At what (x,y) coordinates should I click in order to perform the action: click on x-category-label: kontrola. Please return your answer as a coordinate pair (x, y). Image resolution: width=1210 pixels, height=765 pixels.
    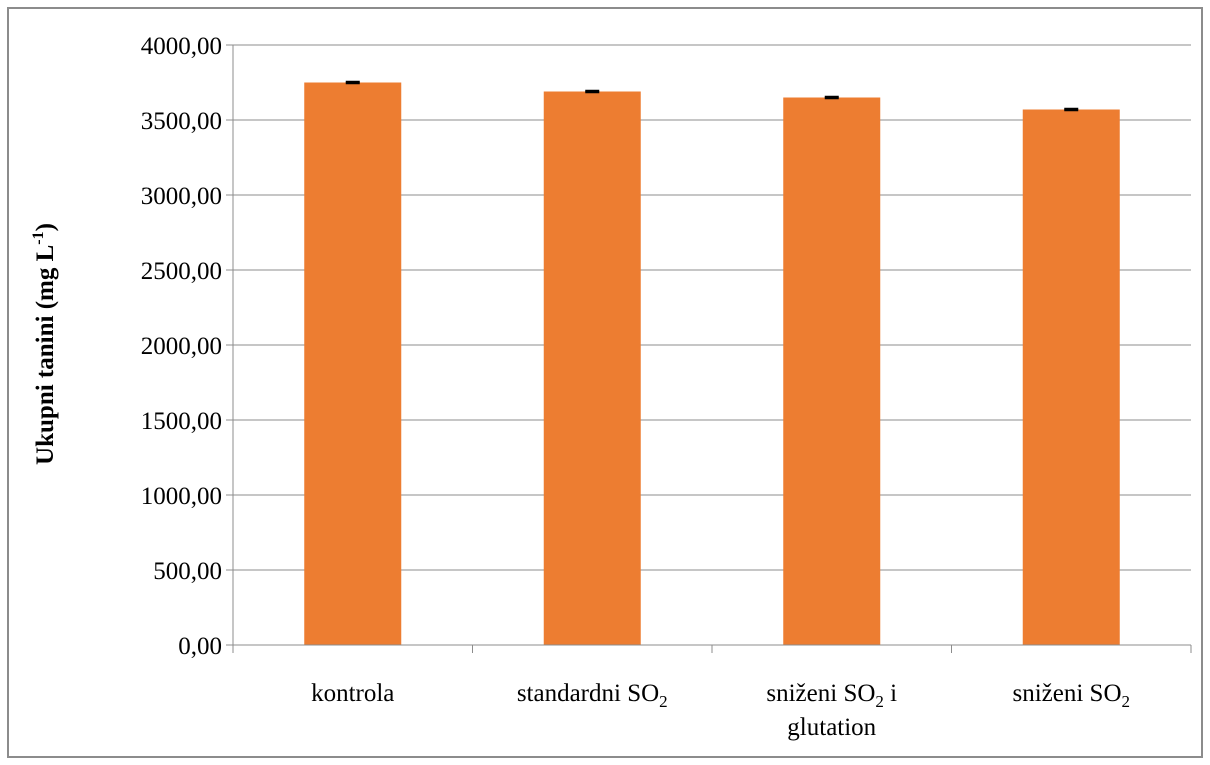
    Looking at the image, I should click on (352, 693).